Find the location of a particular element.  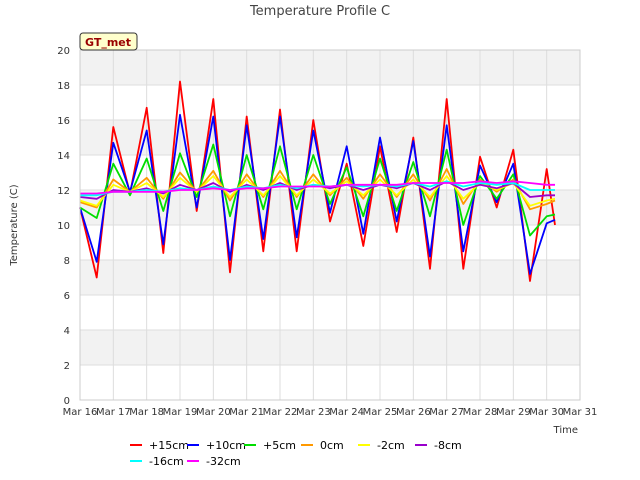

y-tick-label: 2 is located at coordinates (67, 366).